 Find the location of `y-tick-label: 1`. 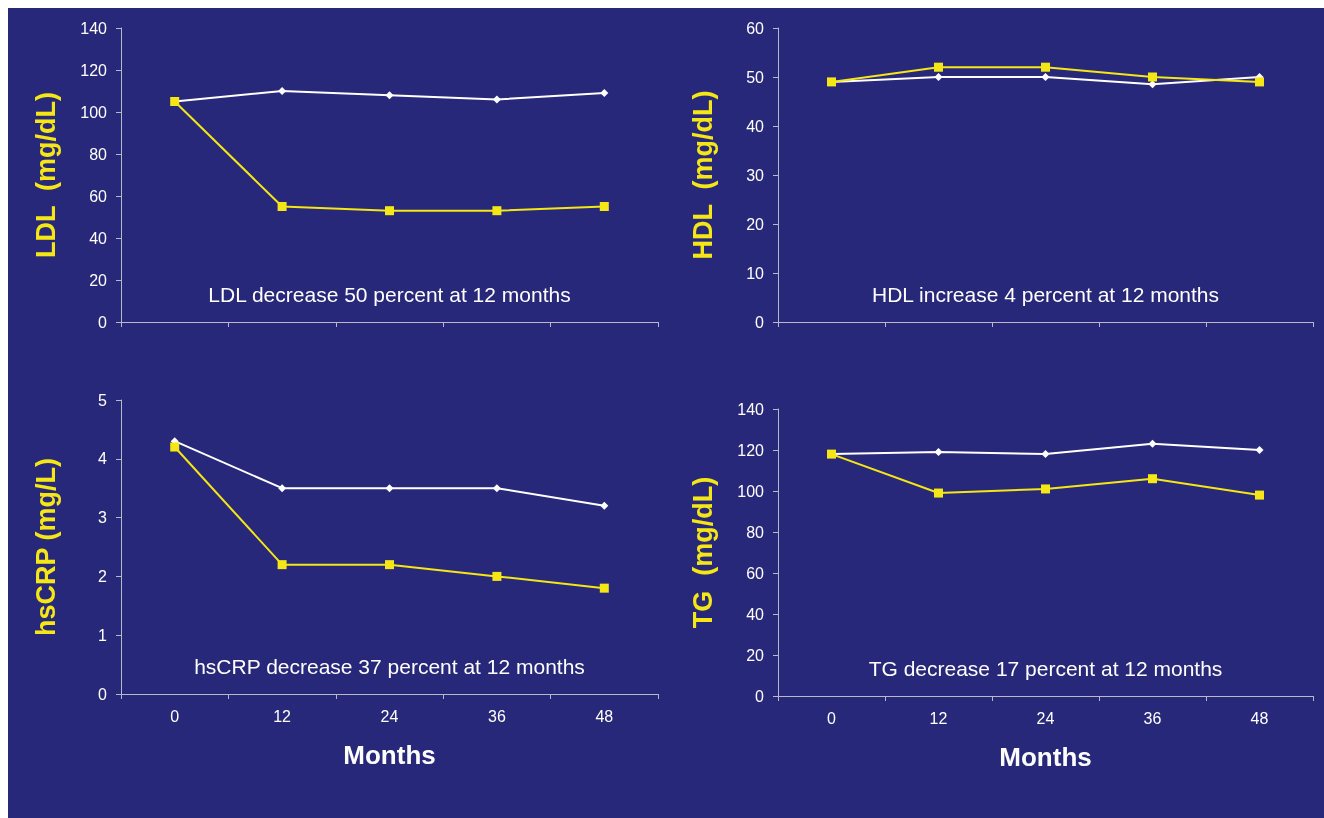

y-tick-label: 1 is located at coordinates (103, 635).